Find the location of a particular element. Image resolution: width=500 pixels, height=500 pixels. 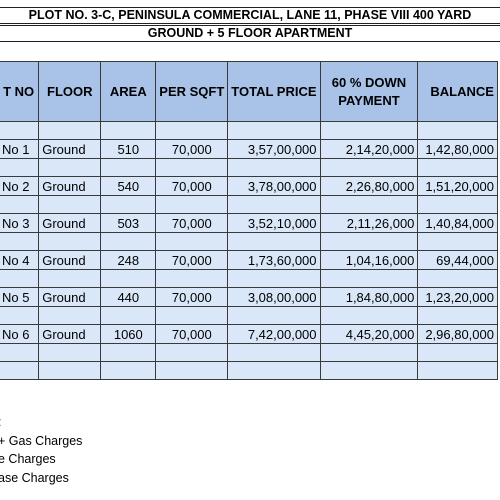

cell-total-price: 3,08,00,000 is located at coordinates (274, 297).